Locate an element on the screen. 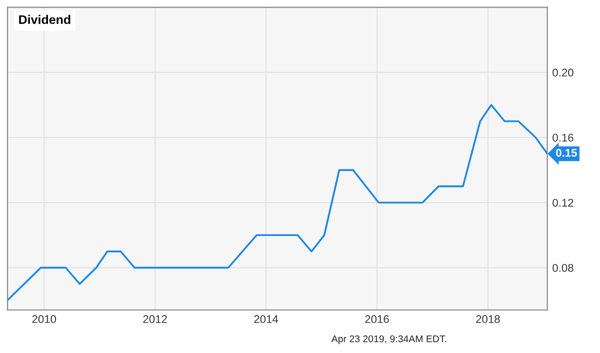 This screenshot has height=353, width=600. annotation: 0.15 is located at coordinates (566, 152).